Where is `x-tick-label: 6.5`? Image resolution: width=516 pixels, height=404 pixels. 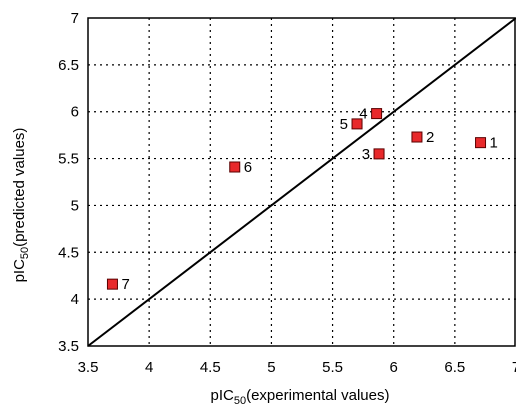
x-tick-label: 6.5 is located at coordinates (454, 367).